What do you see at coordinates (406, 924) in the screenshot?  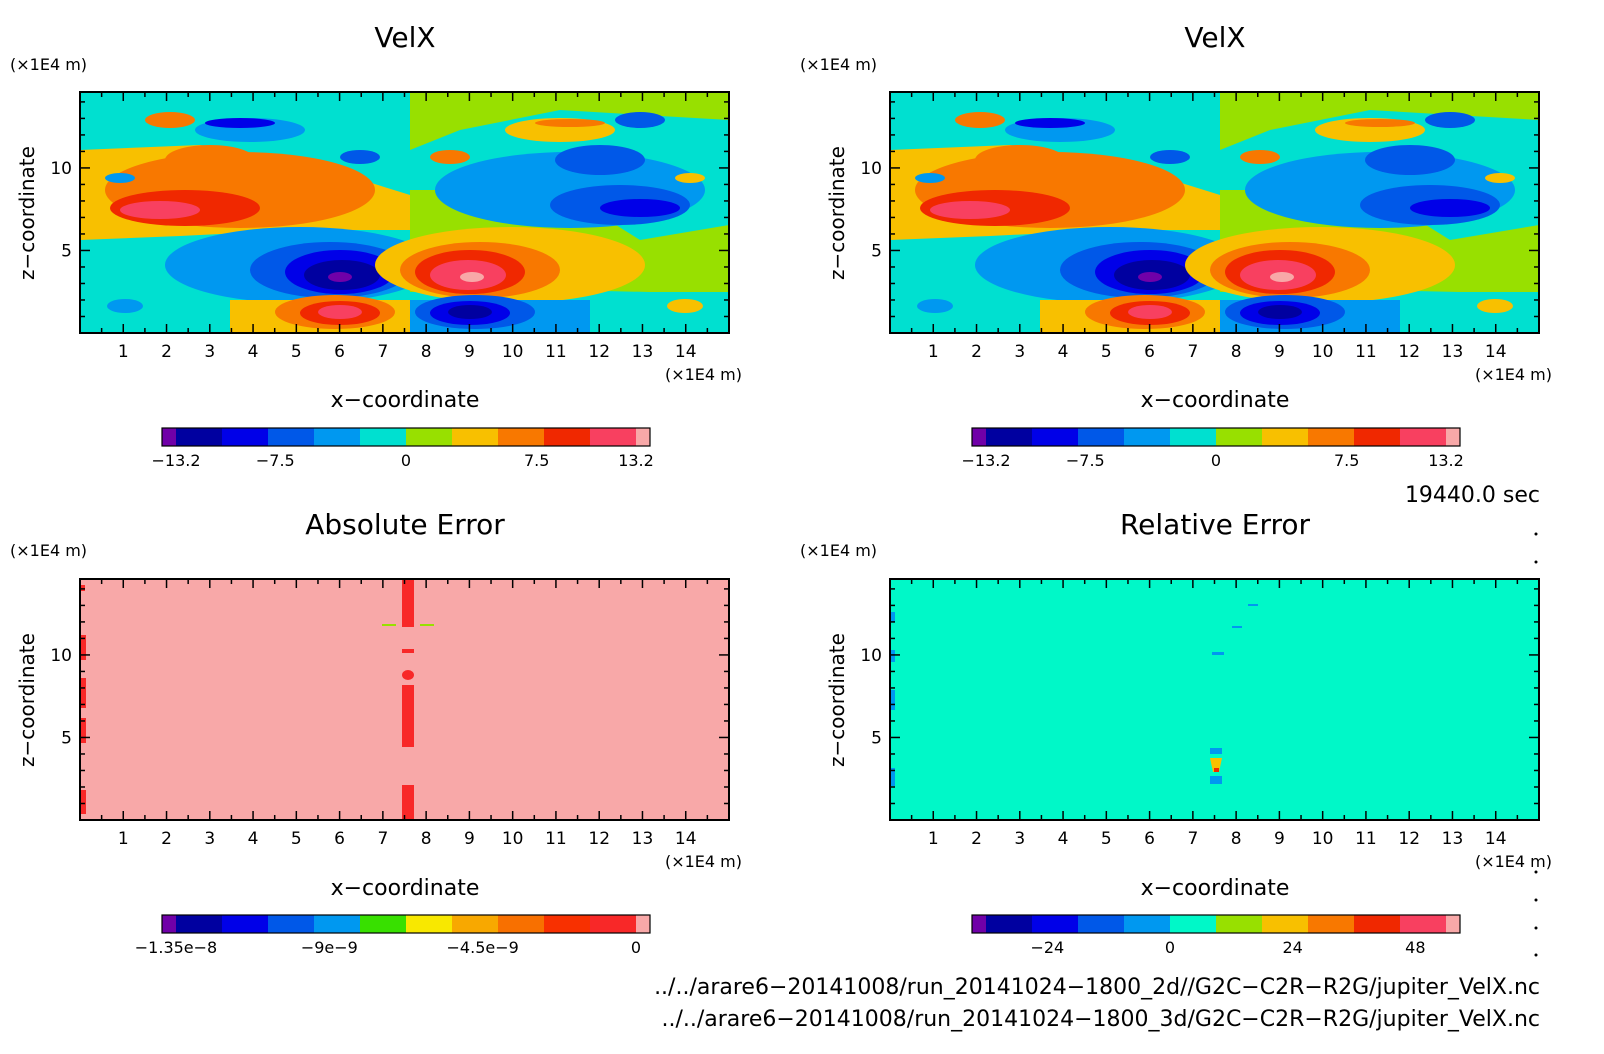 I see `colorbar-frame` at bounding box center [406, 924].